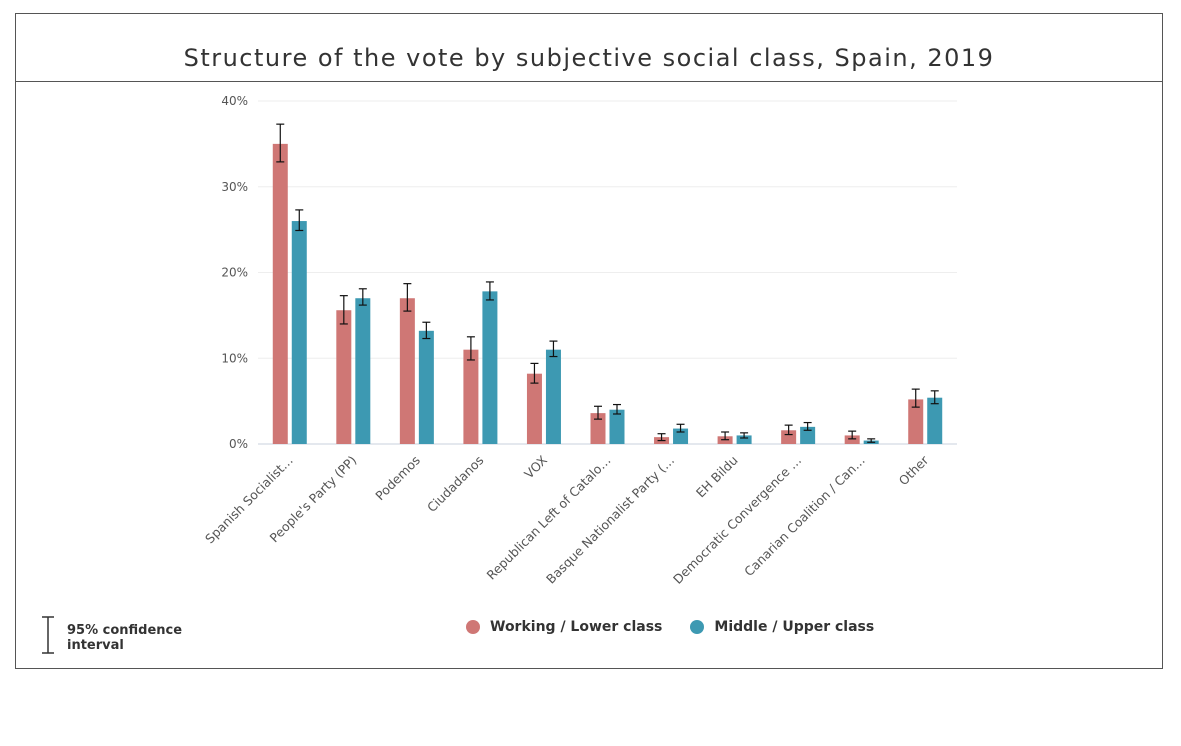 The width and height of the screenshot is (1181, 746). What do you see at coordinates (455, 484) in the screenshot?
I see `x-tick-label: Ciudadanos` at bounding box center [455, 484].